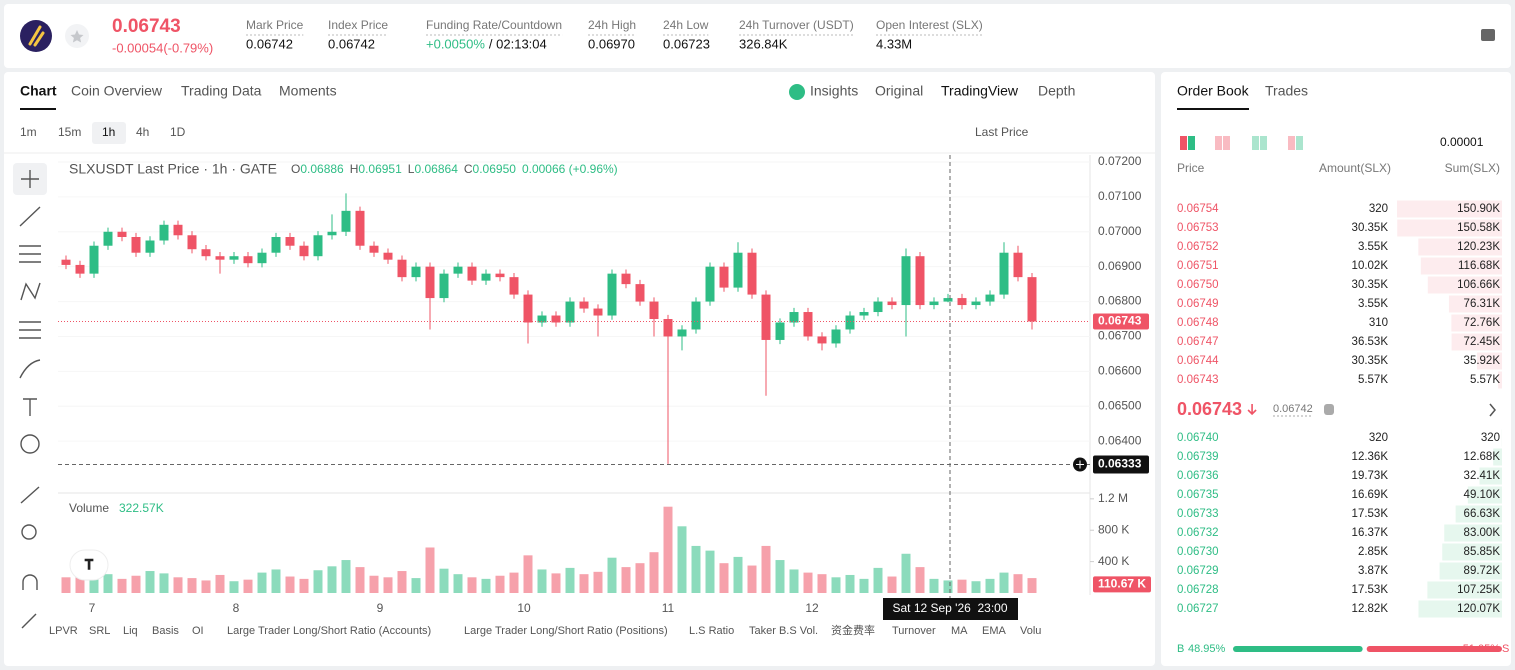 This screenshot has width=1515, height=670. Describe the element at coordinates (30, 216) in the screenshot. I see `tool-line` at that location.